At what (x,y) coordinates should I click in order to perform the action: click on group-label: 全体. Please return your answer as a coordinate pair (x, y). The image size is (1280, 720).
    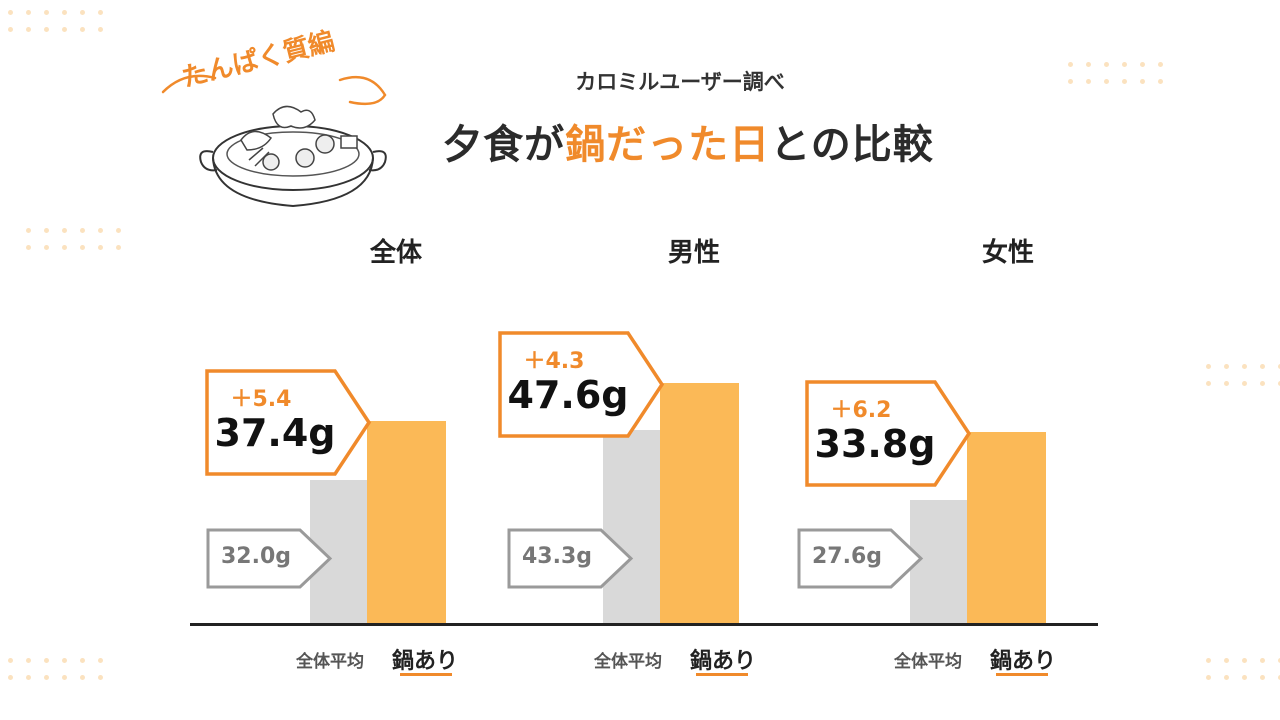
    Looking at the image, I should click on (395, 253).